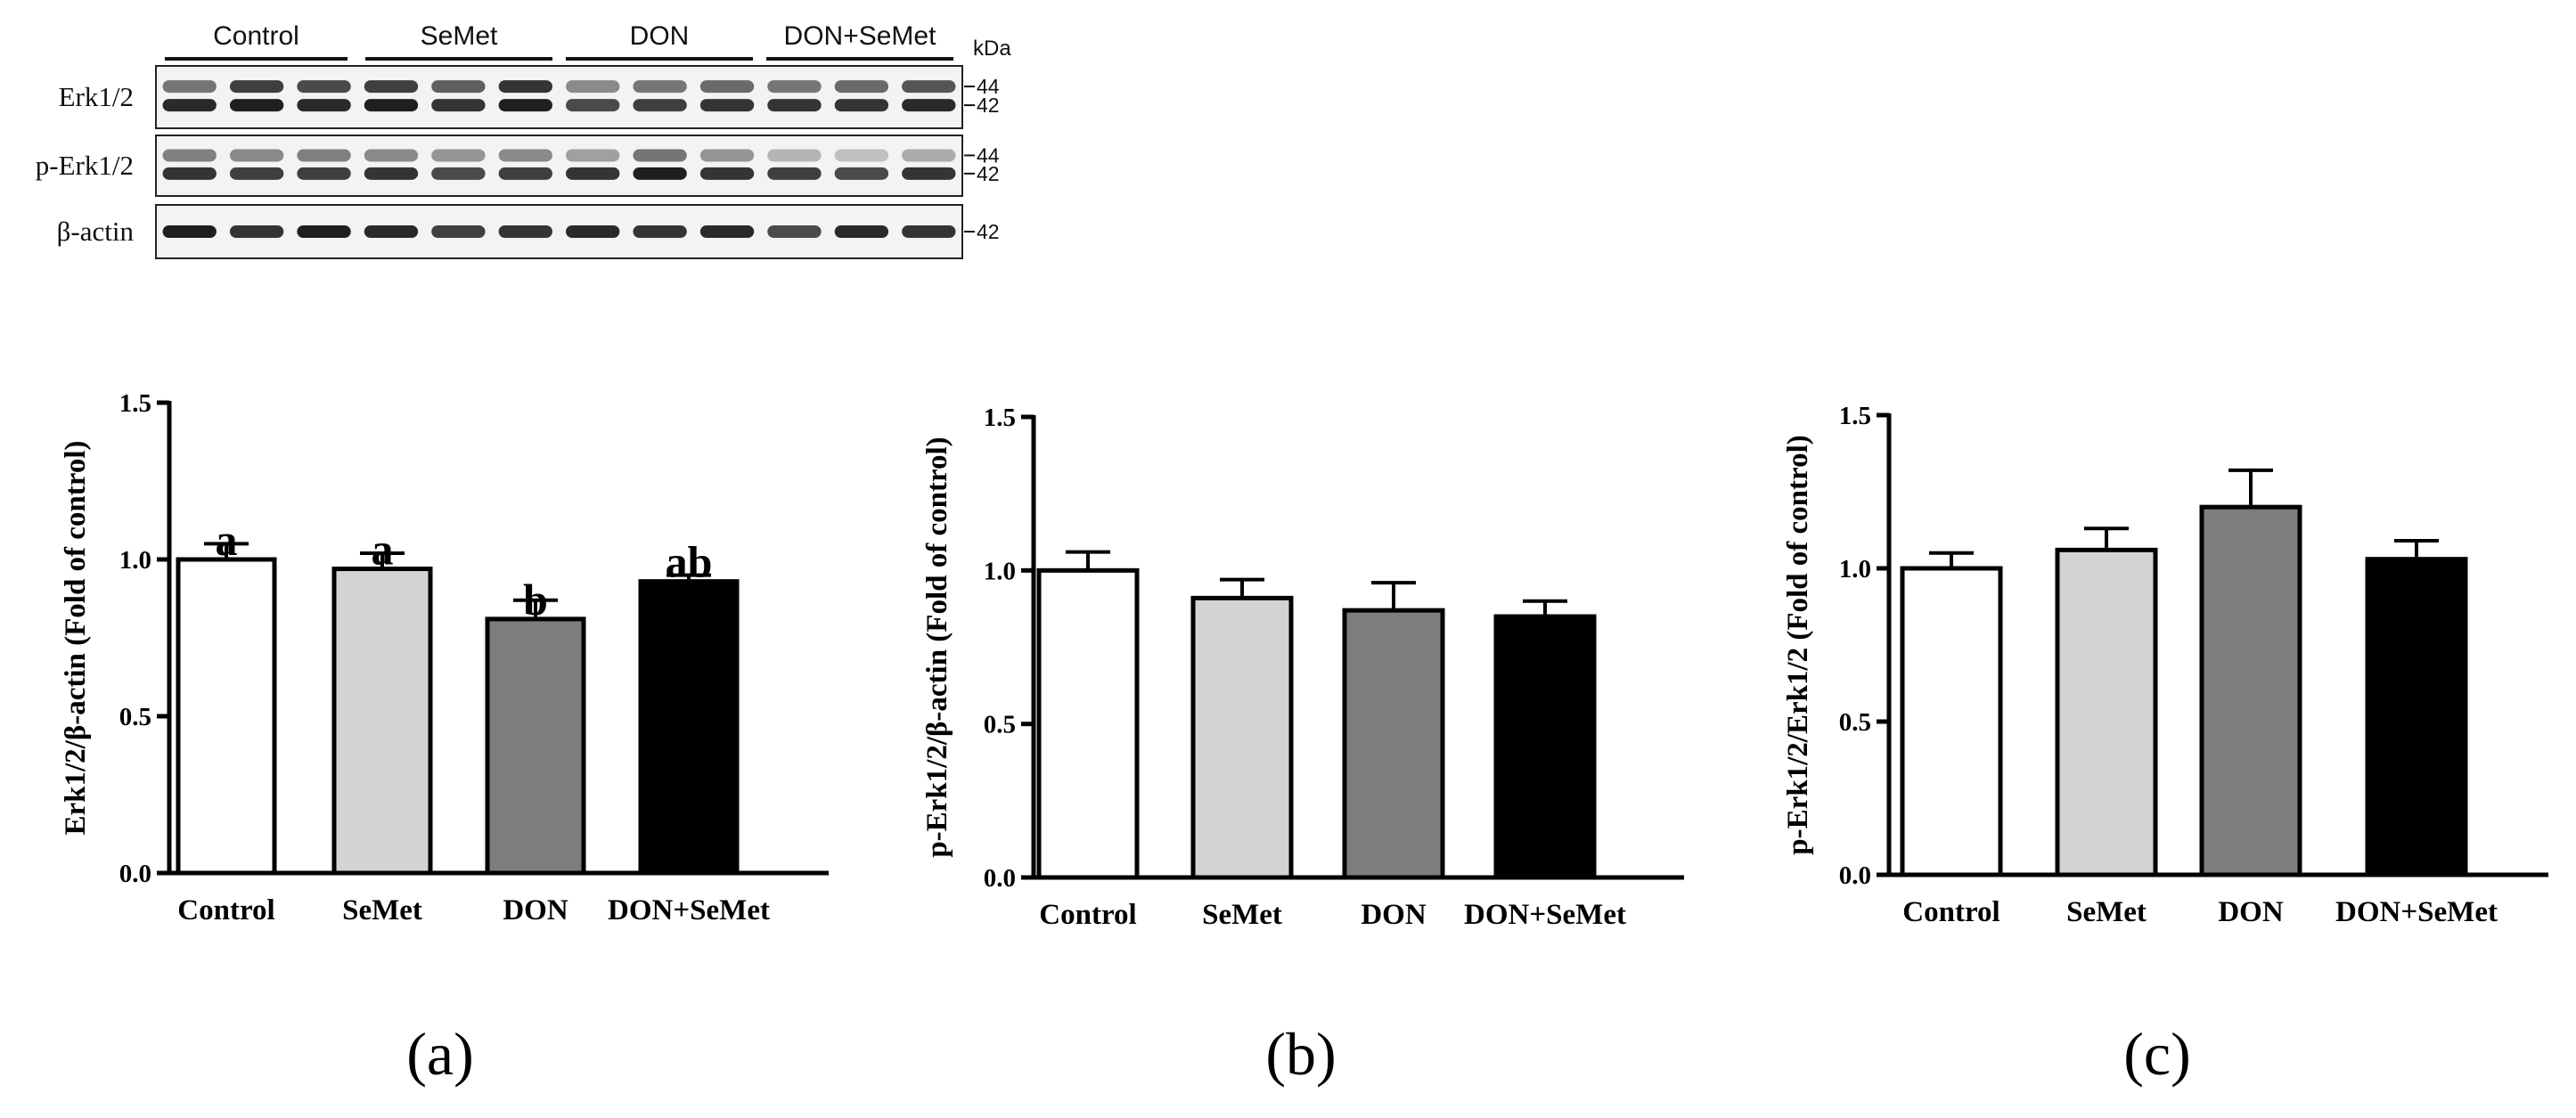 This screenshot has height=1118, width=2576. I want to click on kda-marker-label: 44, so click(988, 155).